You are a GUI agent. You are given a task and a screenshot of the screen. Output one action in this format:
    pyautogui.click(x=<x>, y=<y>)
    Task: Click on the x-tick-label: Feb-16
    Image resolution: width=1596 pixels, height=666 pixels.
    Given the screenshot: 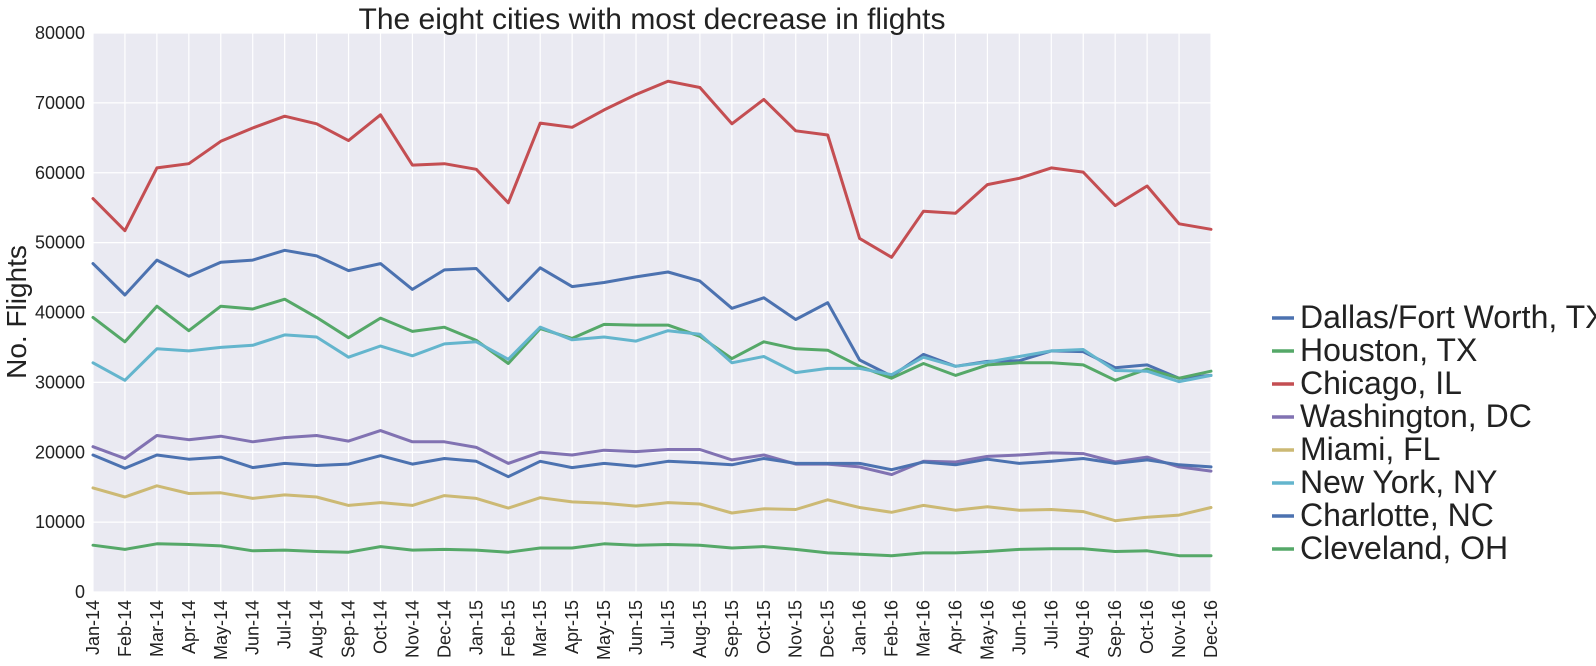 What is the action you would take?
    pyautogui.click(x=892, y=628)
    